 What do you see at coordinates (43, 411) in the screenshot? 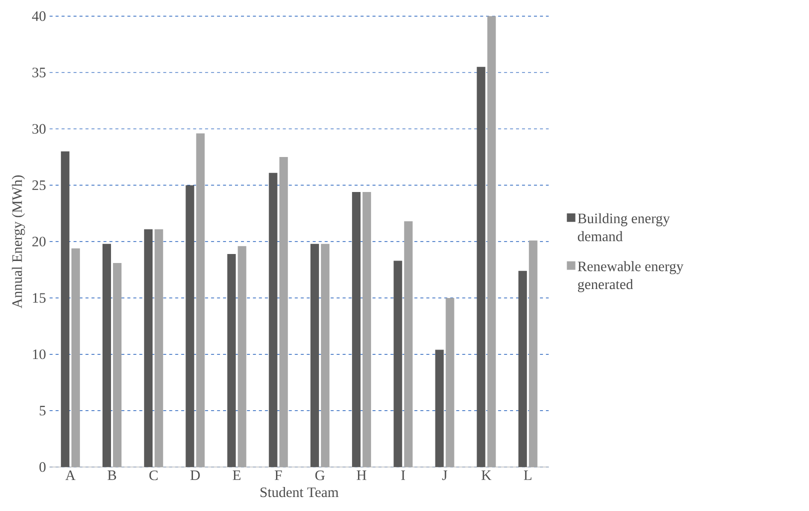
I see `y-tick-label: 5` at bounding box center [43, 411].